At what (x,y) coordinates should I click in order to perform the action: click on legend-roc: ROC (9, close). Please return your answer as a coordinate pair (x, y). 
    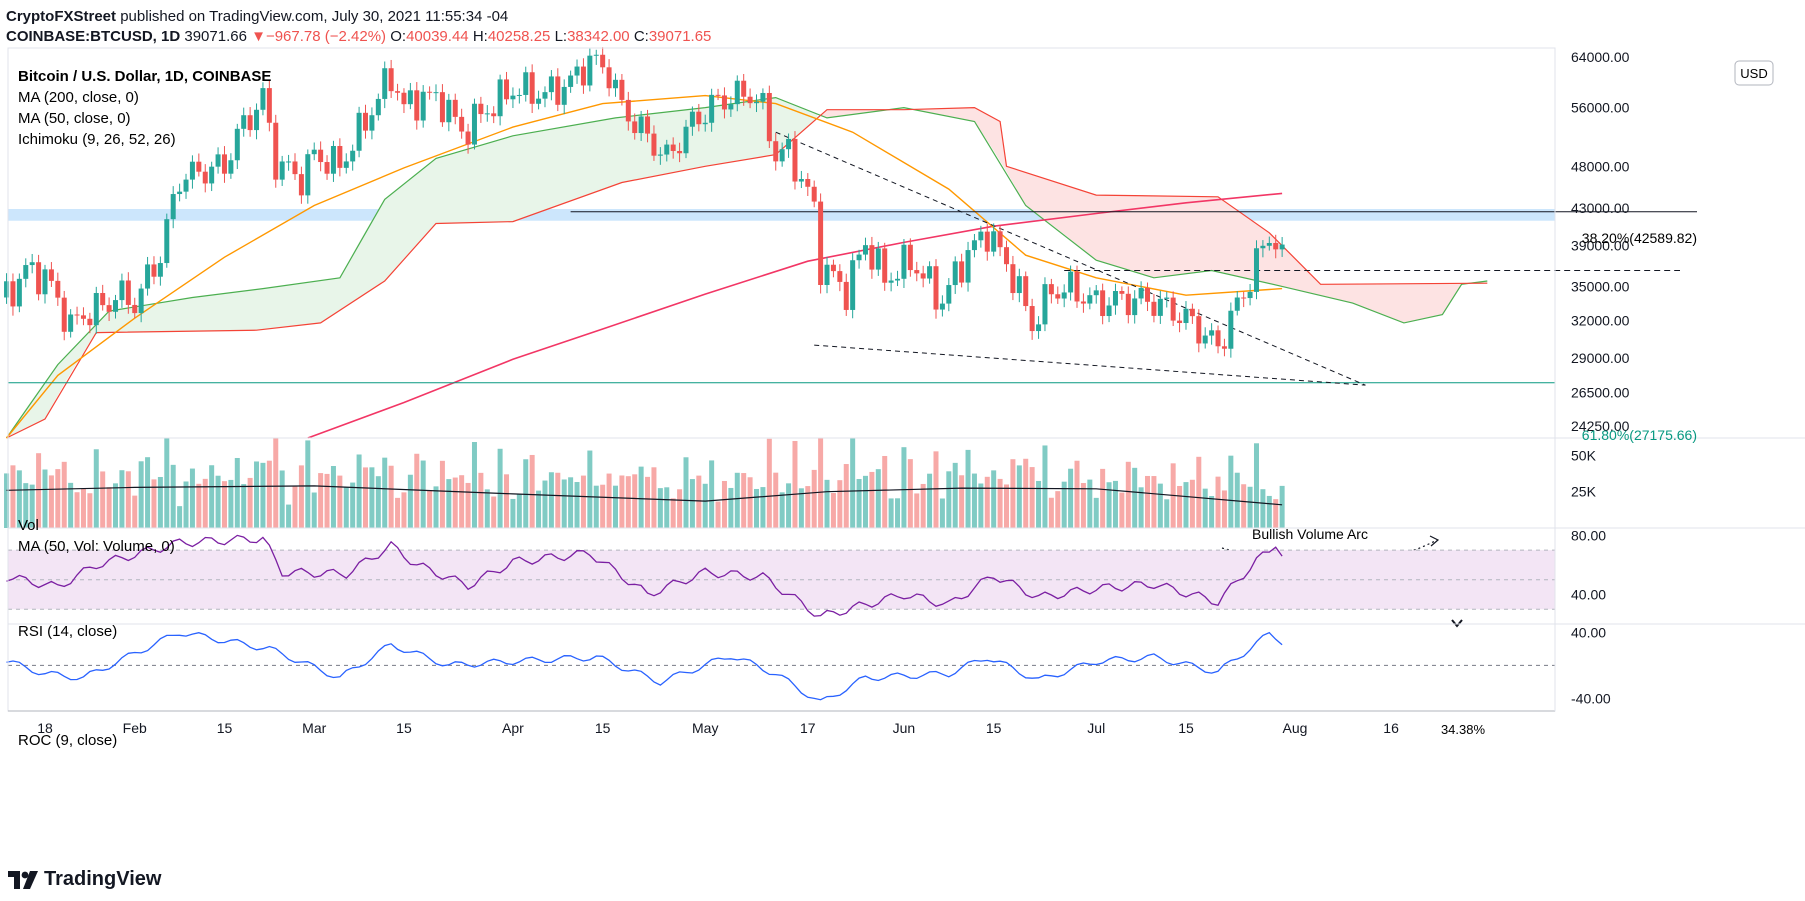
    Looking at the image, I should click on (67, 740).